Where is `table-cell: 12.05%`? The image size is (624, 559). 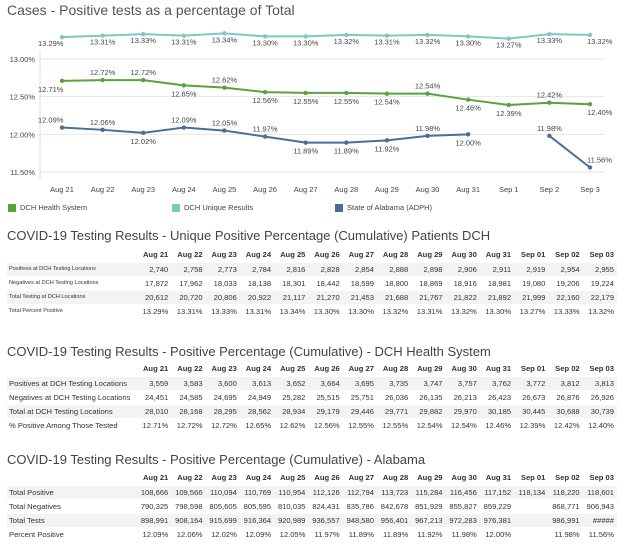
table-cell: 12.05% is located at coordinates (291, 534).